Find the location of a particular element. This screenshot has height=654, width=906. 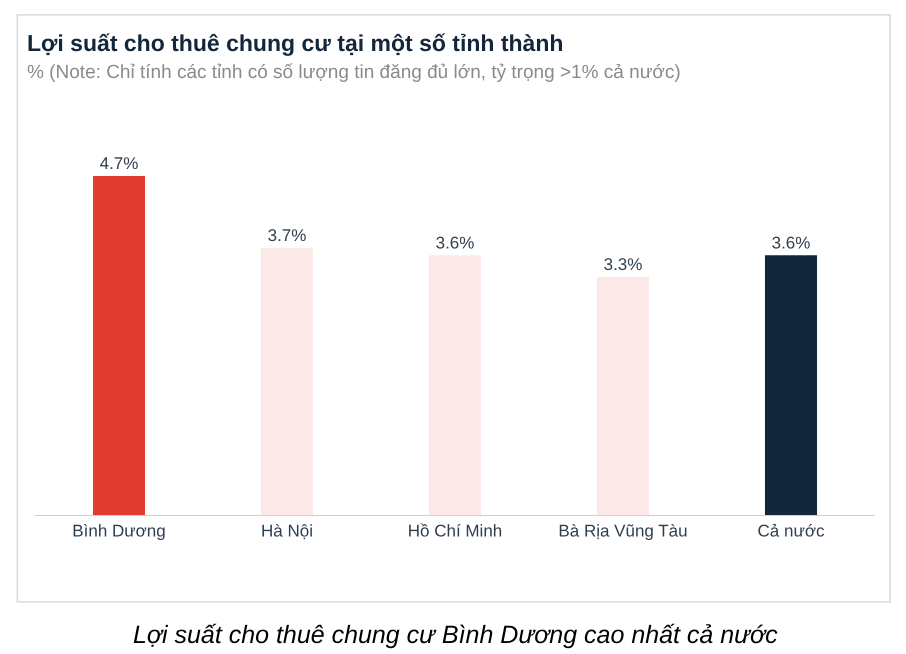

x-tick-label: Cả nước is located at coordinates (791, 530).